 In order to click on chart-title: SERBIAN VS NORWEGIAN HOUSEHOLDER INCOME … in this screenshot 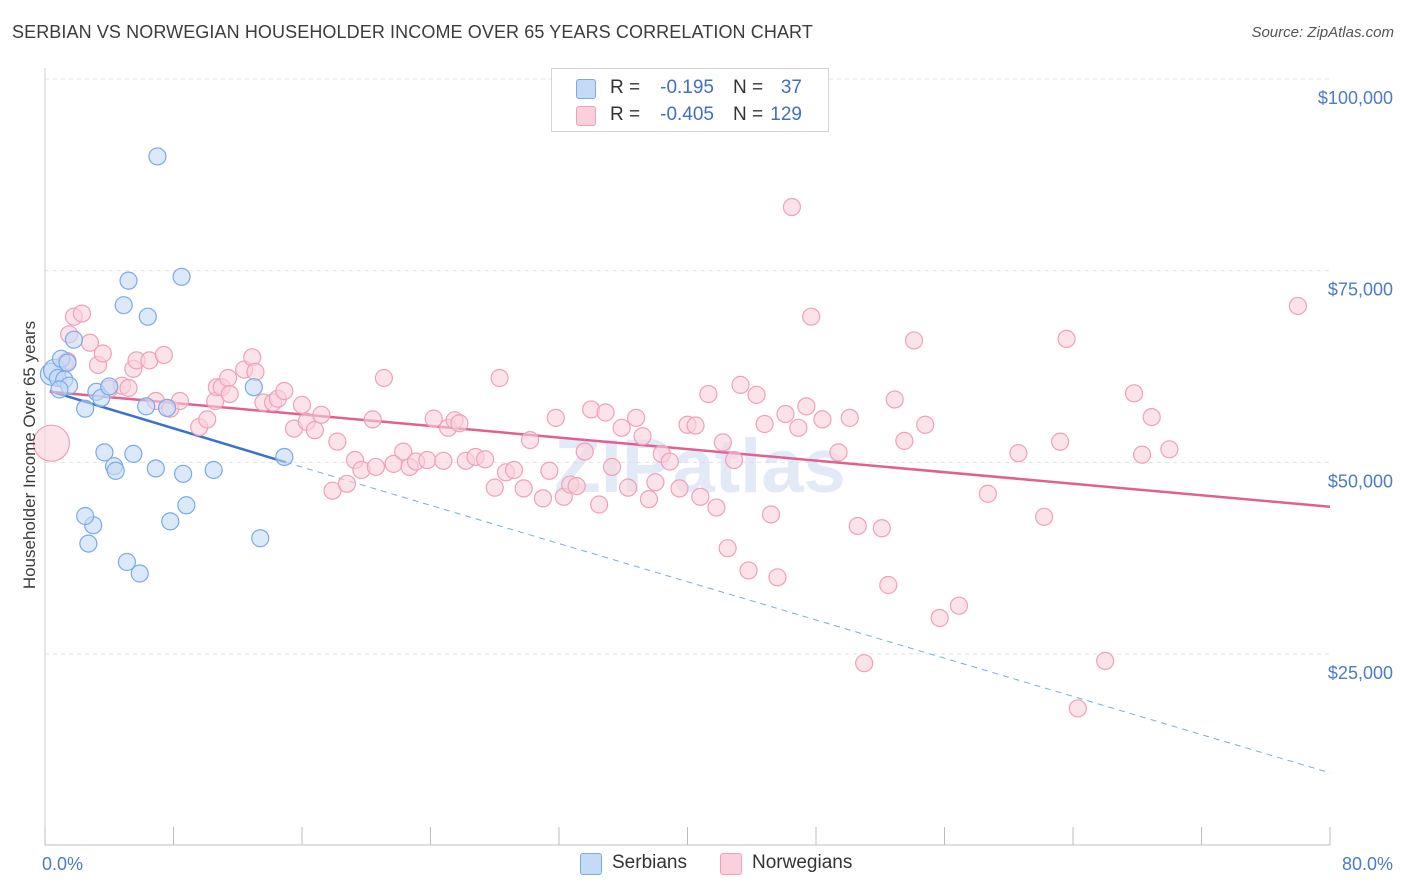, I will do `click(412, 32)`.